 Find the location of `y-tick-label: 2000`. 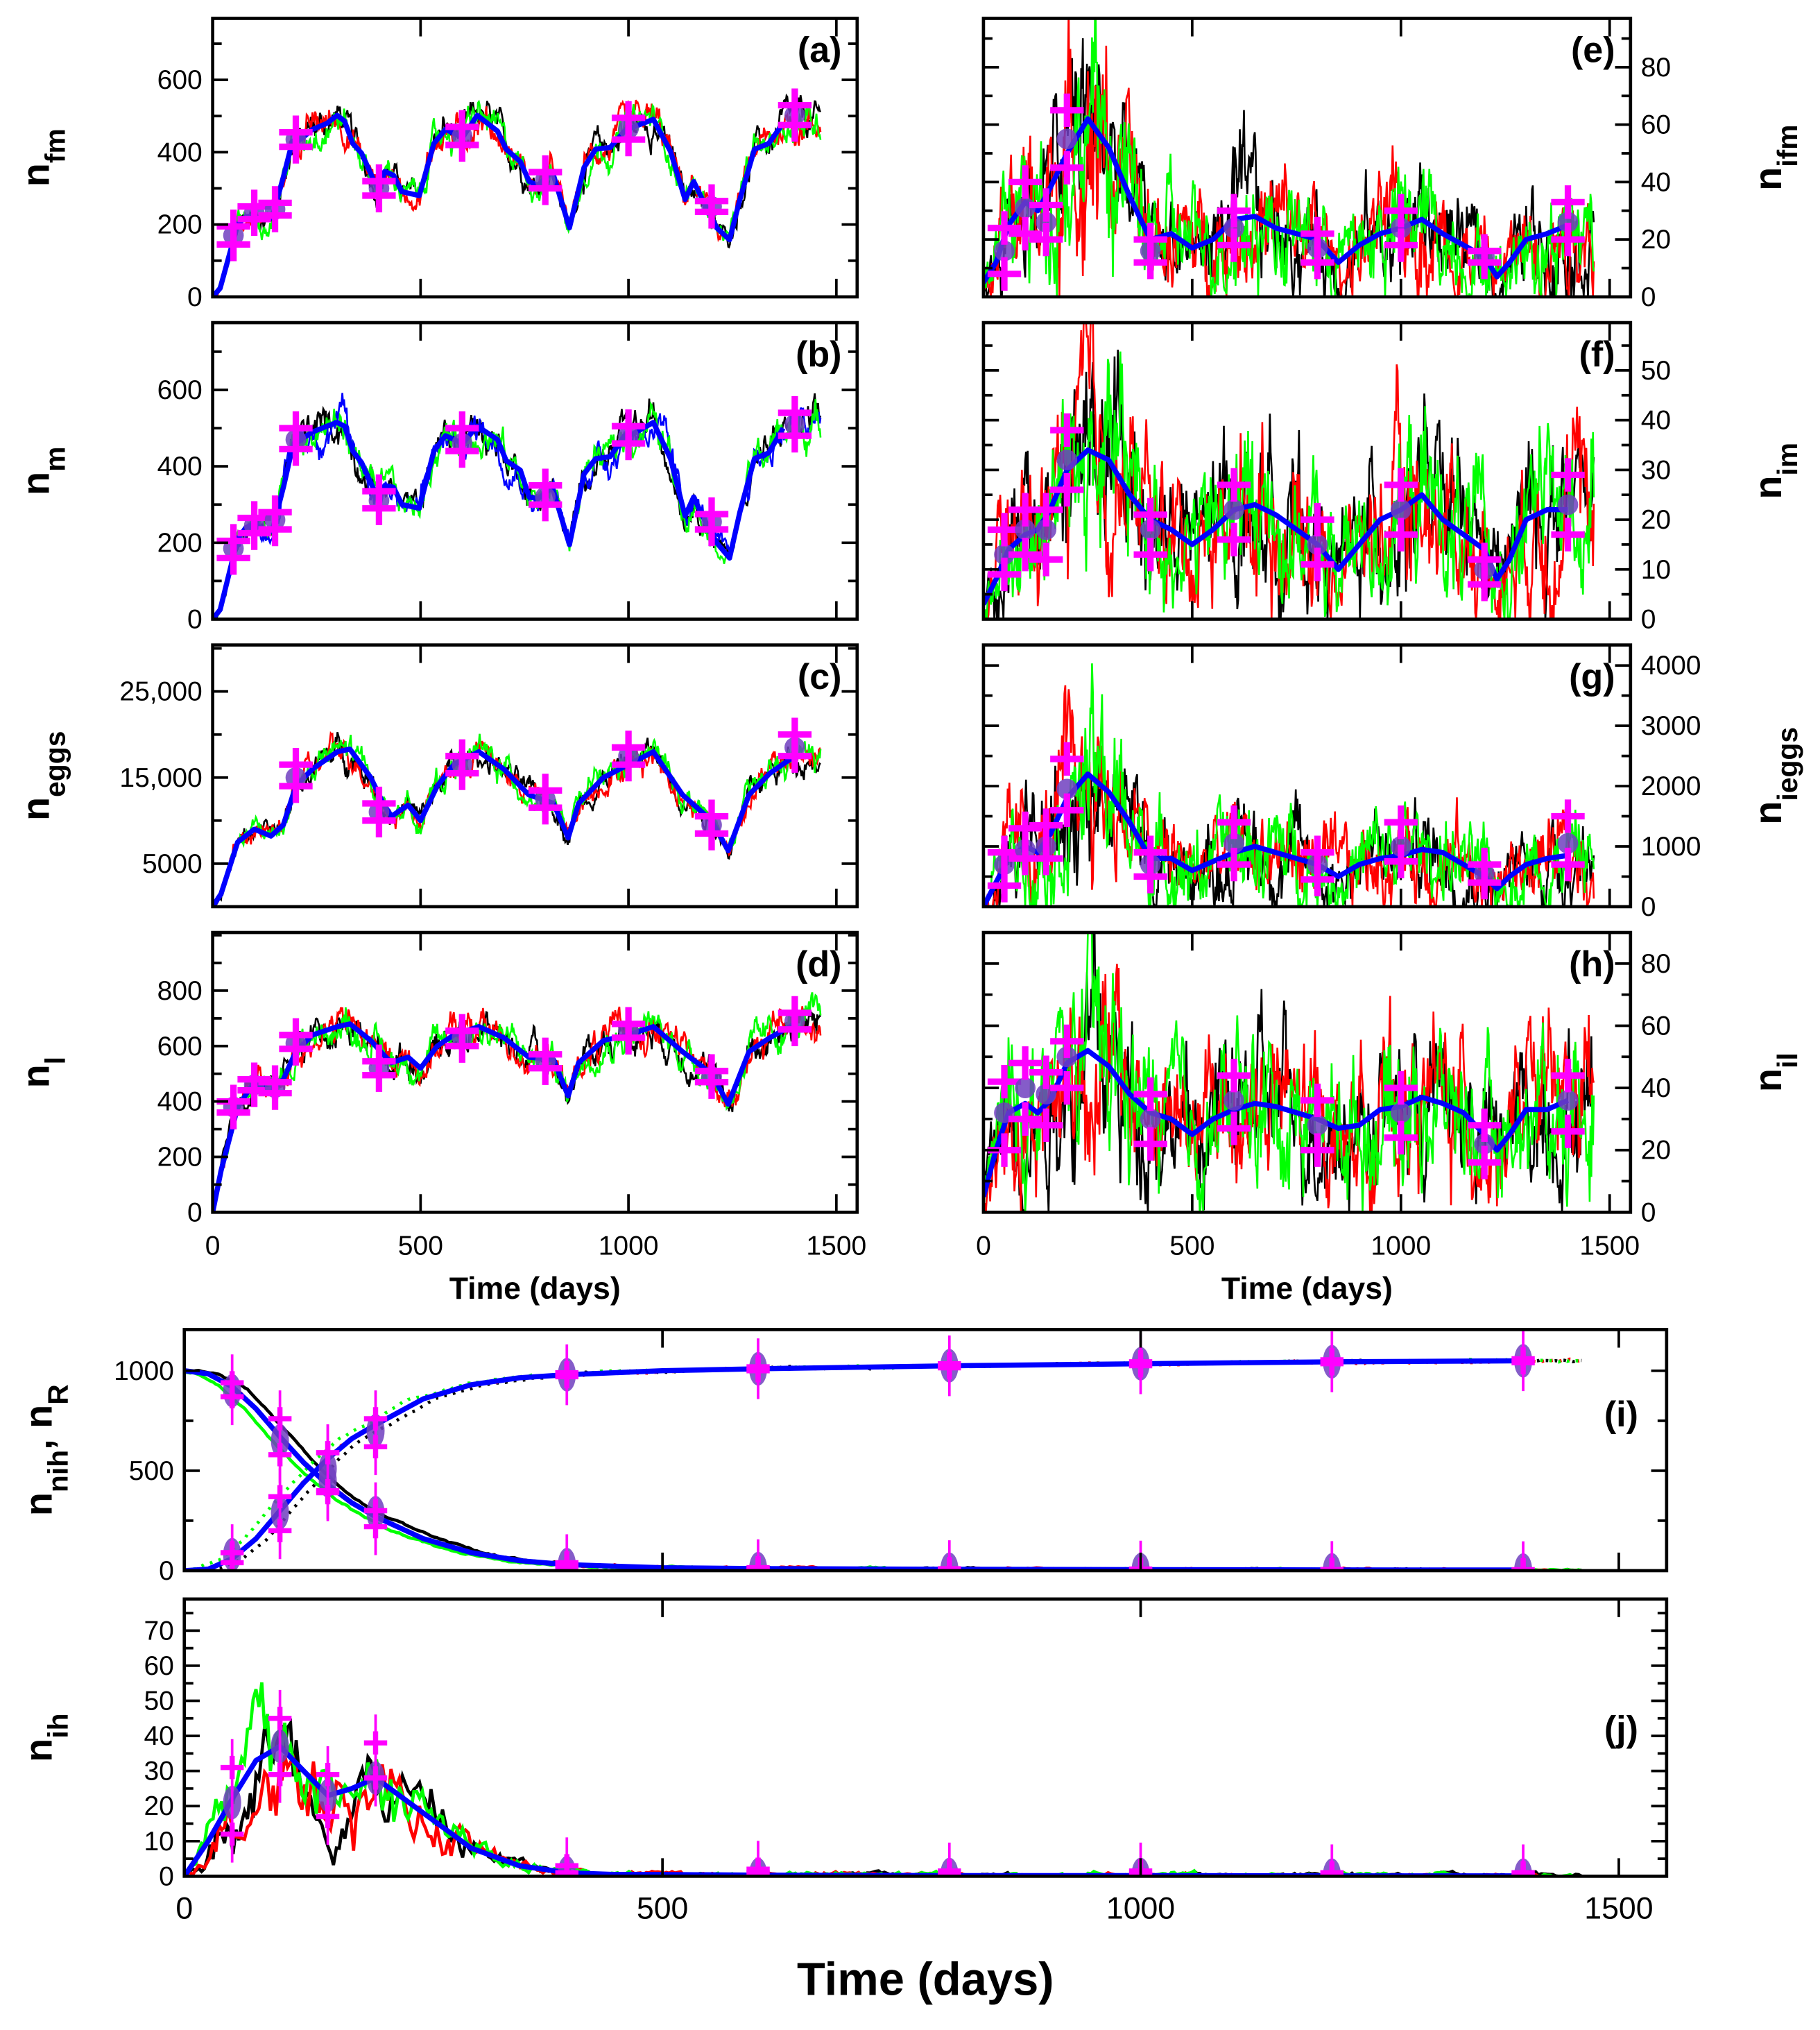

y-tick-label: 2000 is located at coordinates (1671, 786).